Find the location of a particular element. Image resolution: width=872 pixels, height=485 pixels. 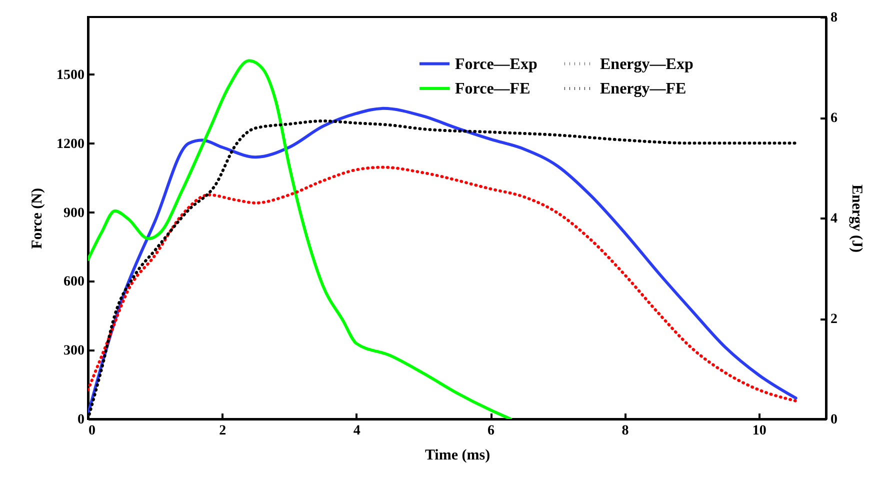

y2-tick-label: 8 is located at coordinates (834, 18).